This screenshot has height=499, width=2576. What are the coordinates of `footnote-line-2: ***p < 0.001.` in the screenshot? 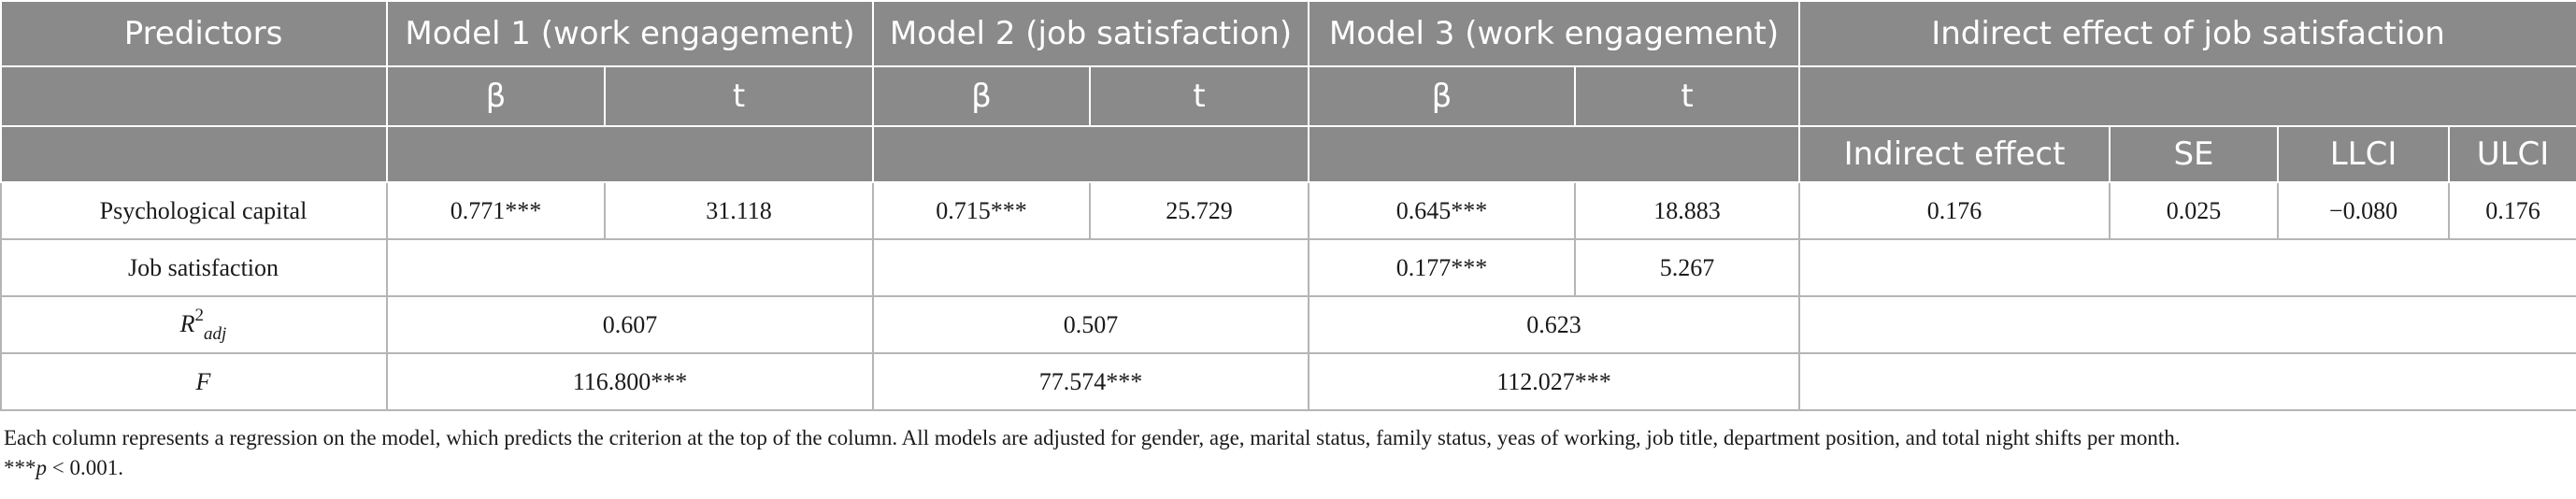 It's located at (1289, 468).